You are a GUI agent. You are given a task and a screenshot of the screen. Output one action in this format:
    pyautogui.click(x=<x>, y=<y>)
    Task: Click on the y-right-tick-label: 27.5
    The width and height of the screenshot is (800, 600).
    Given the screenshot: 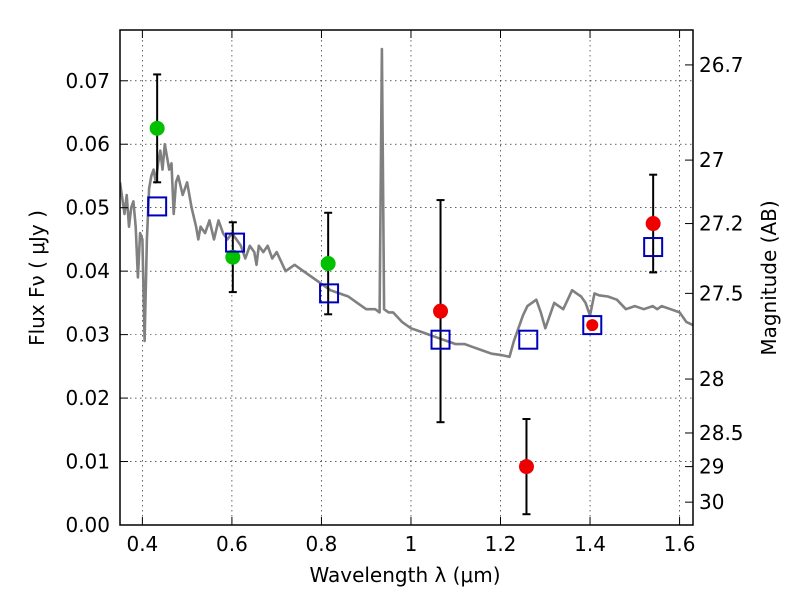 What is the action you would take?
    pyautogui.click(x=721, y=293)
    